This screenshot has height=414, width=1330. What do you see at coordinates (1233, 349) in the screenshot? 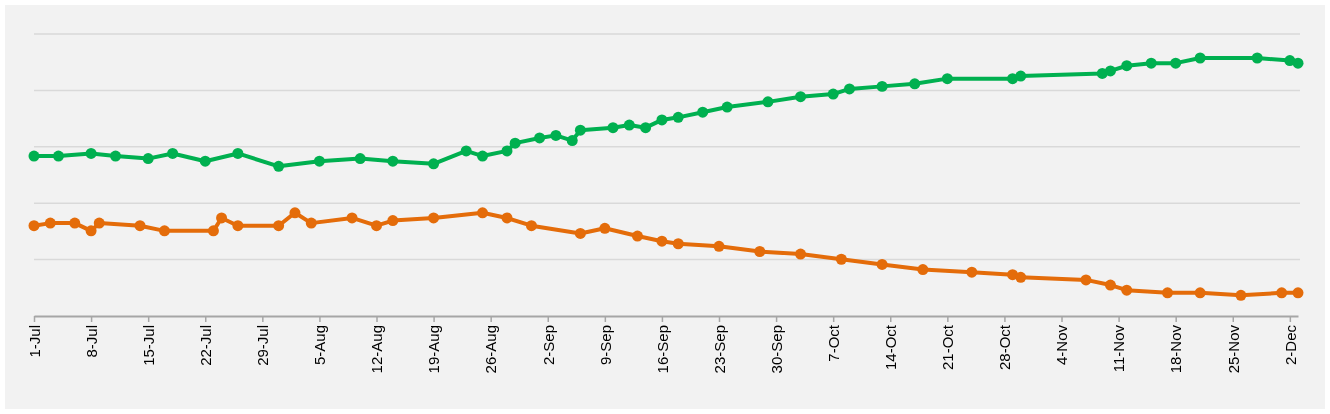
I see `x-tick-label: 25-Nov` at bounding box center [1233, 349].